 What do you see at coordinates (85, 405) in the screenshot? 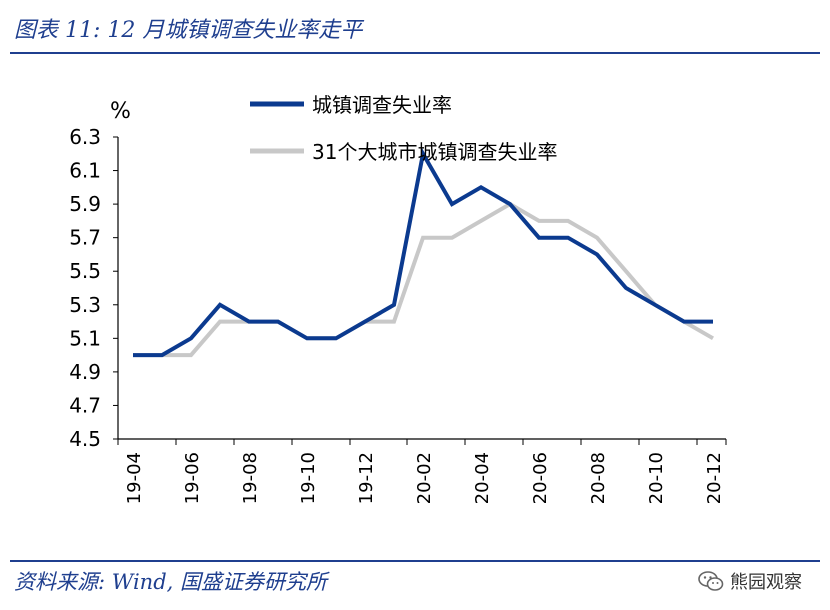
I see `y-tick-label: 4.7` at bounding box center [85, 405].